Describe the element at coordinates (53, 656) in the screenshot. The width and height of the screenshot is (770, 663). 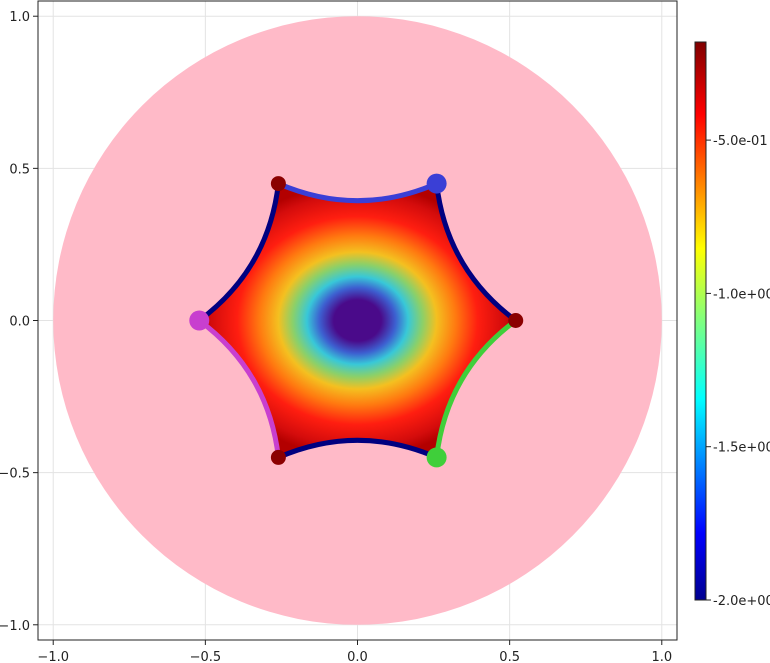
I see `x-tick-label: −1.0` at that location.